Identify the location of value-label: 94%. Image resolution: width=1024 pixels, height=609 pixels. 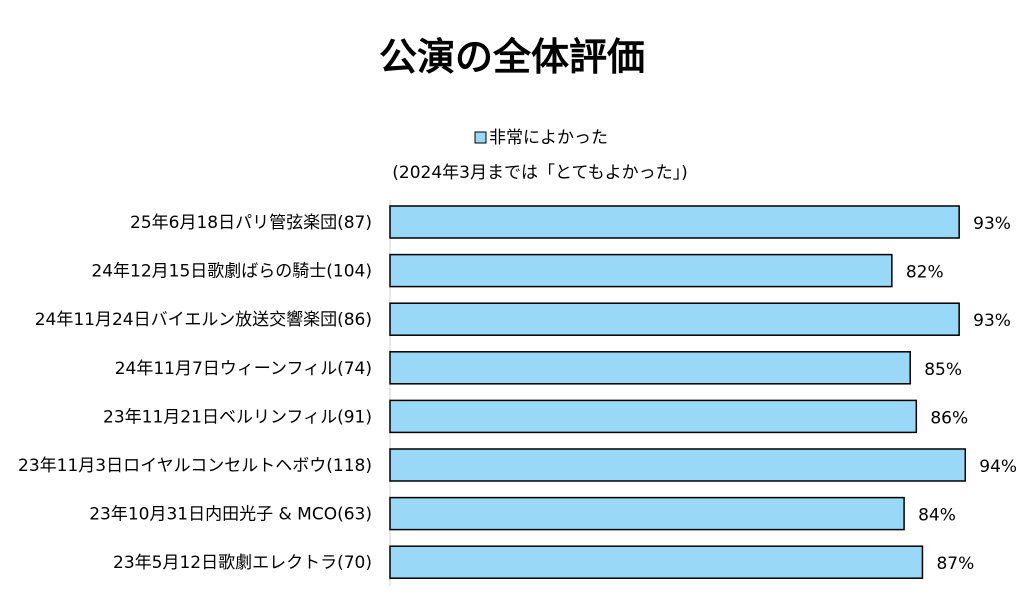
(998, 467).